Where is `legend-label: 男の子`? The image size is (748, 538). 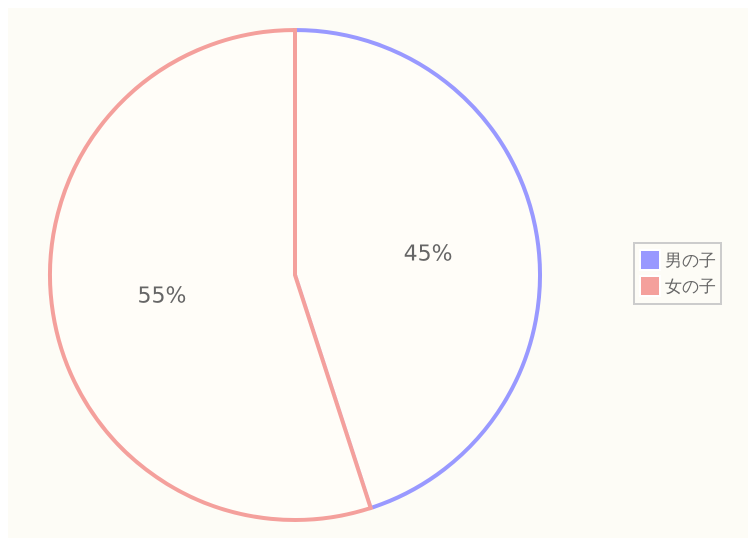 legend-label: 男の子 is located at coordinates (690, 261).